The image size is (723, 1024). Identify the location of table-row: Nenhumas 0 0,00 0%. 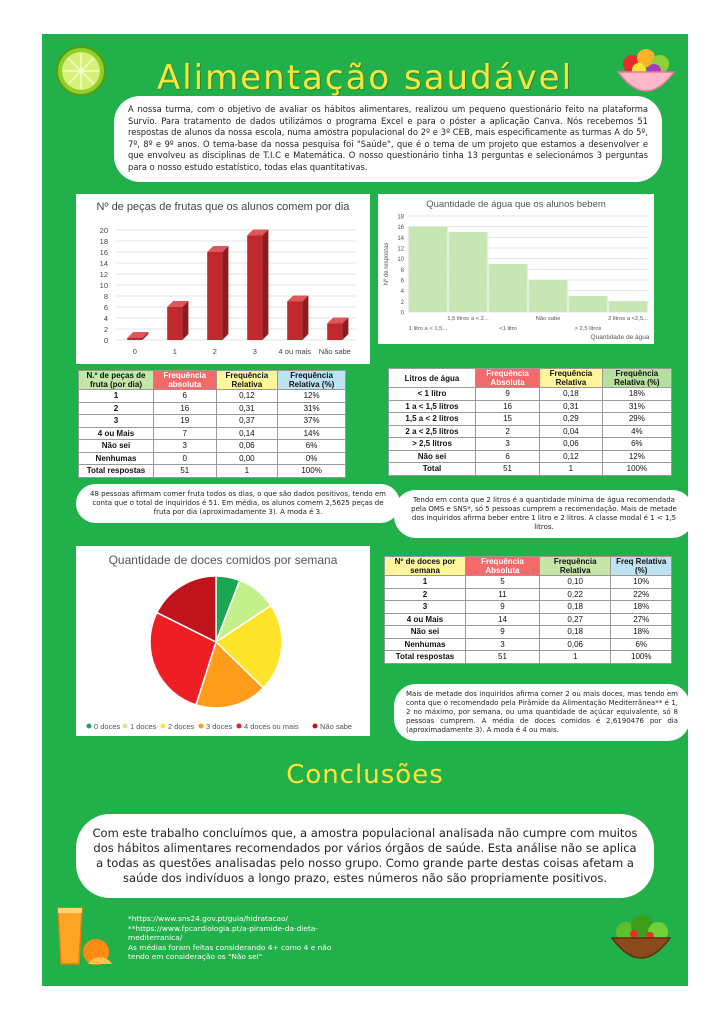
(212, 458).